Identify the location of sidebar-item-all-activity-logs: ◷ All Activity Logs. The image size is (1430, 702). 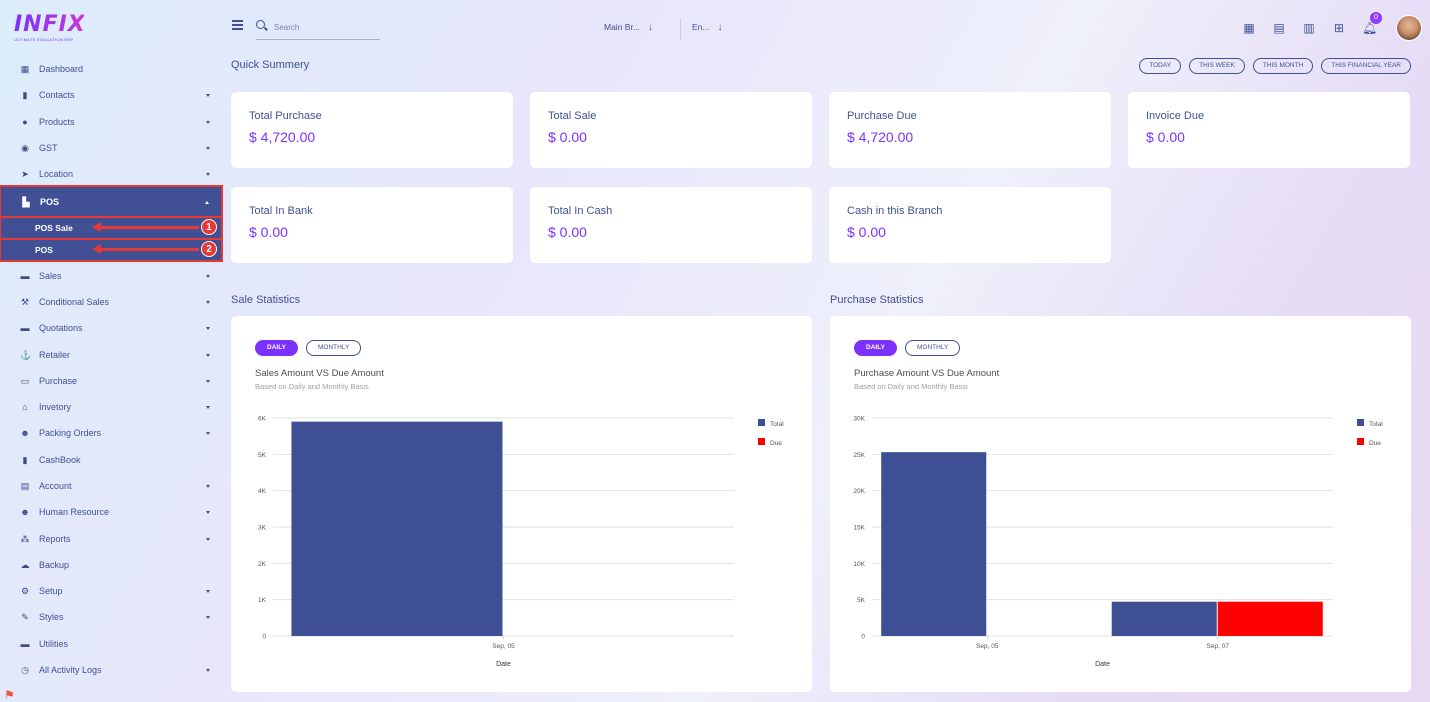
(111, 670).